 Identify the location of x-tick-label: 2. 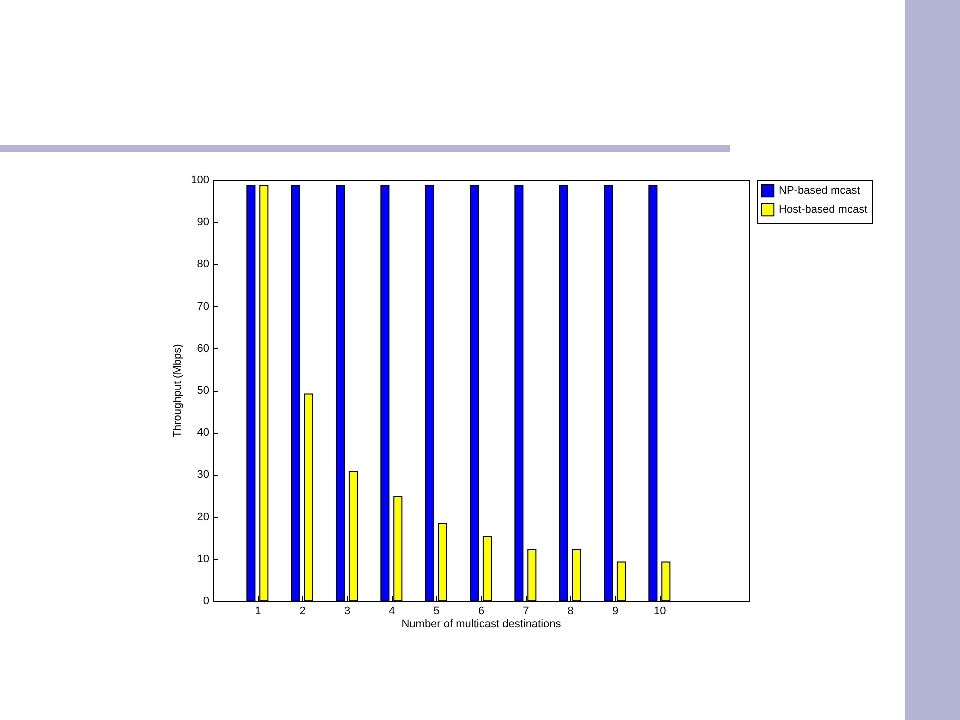
(303, 612).